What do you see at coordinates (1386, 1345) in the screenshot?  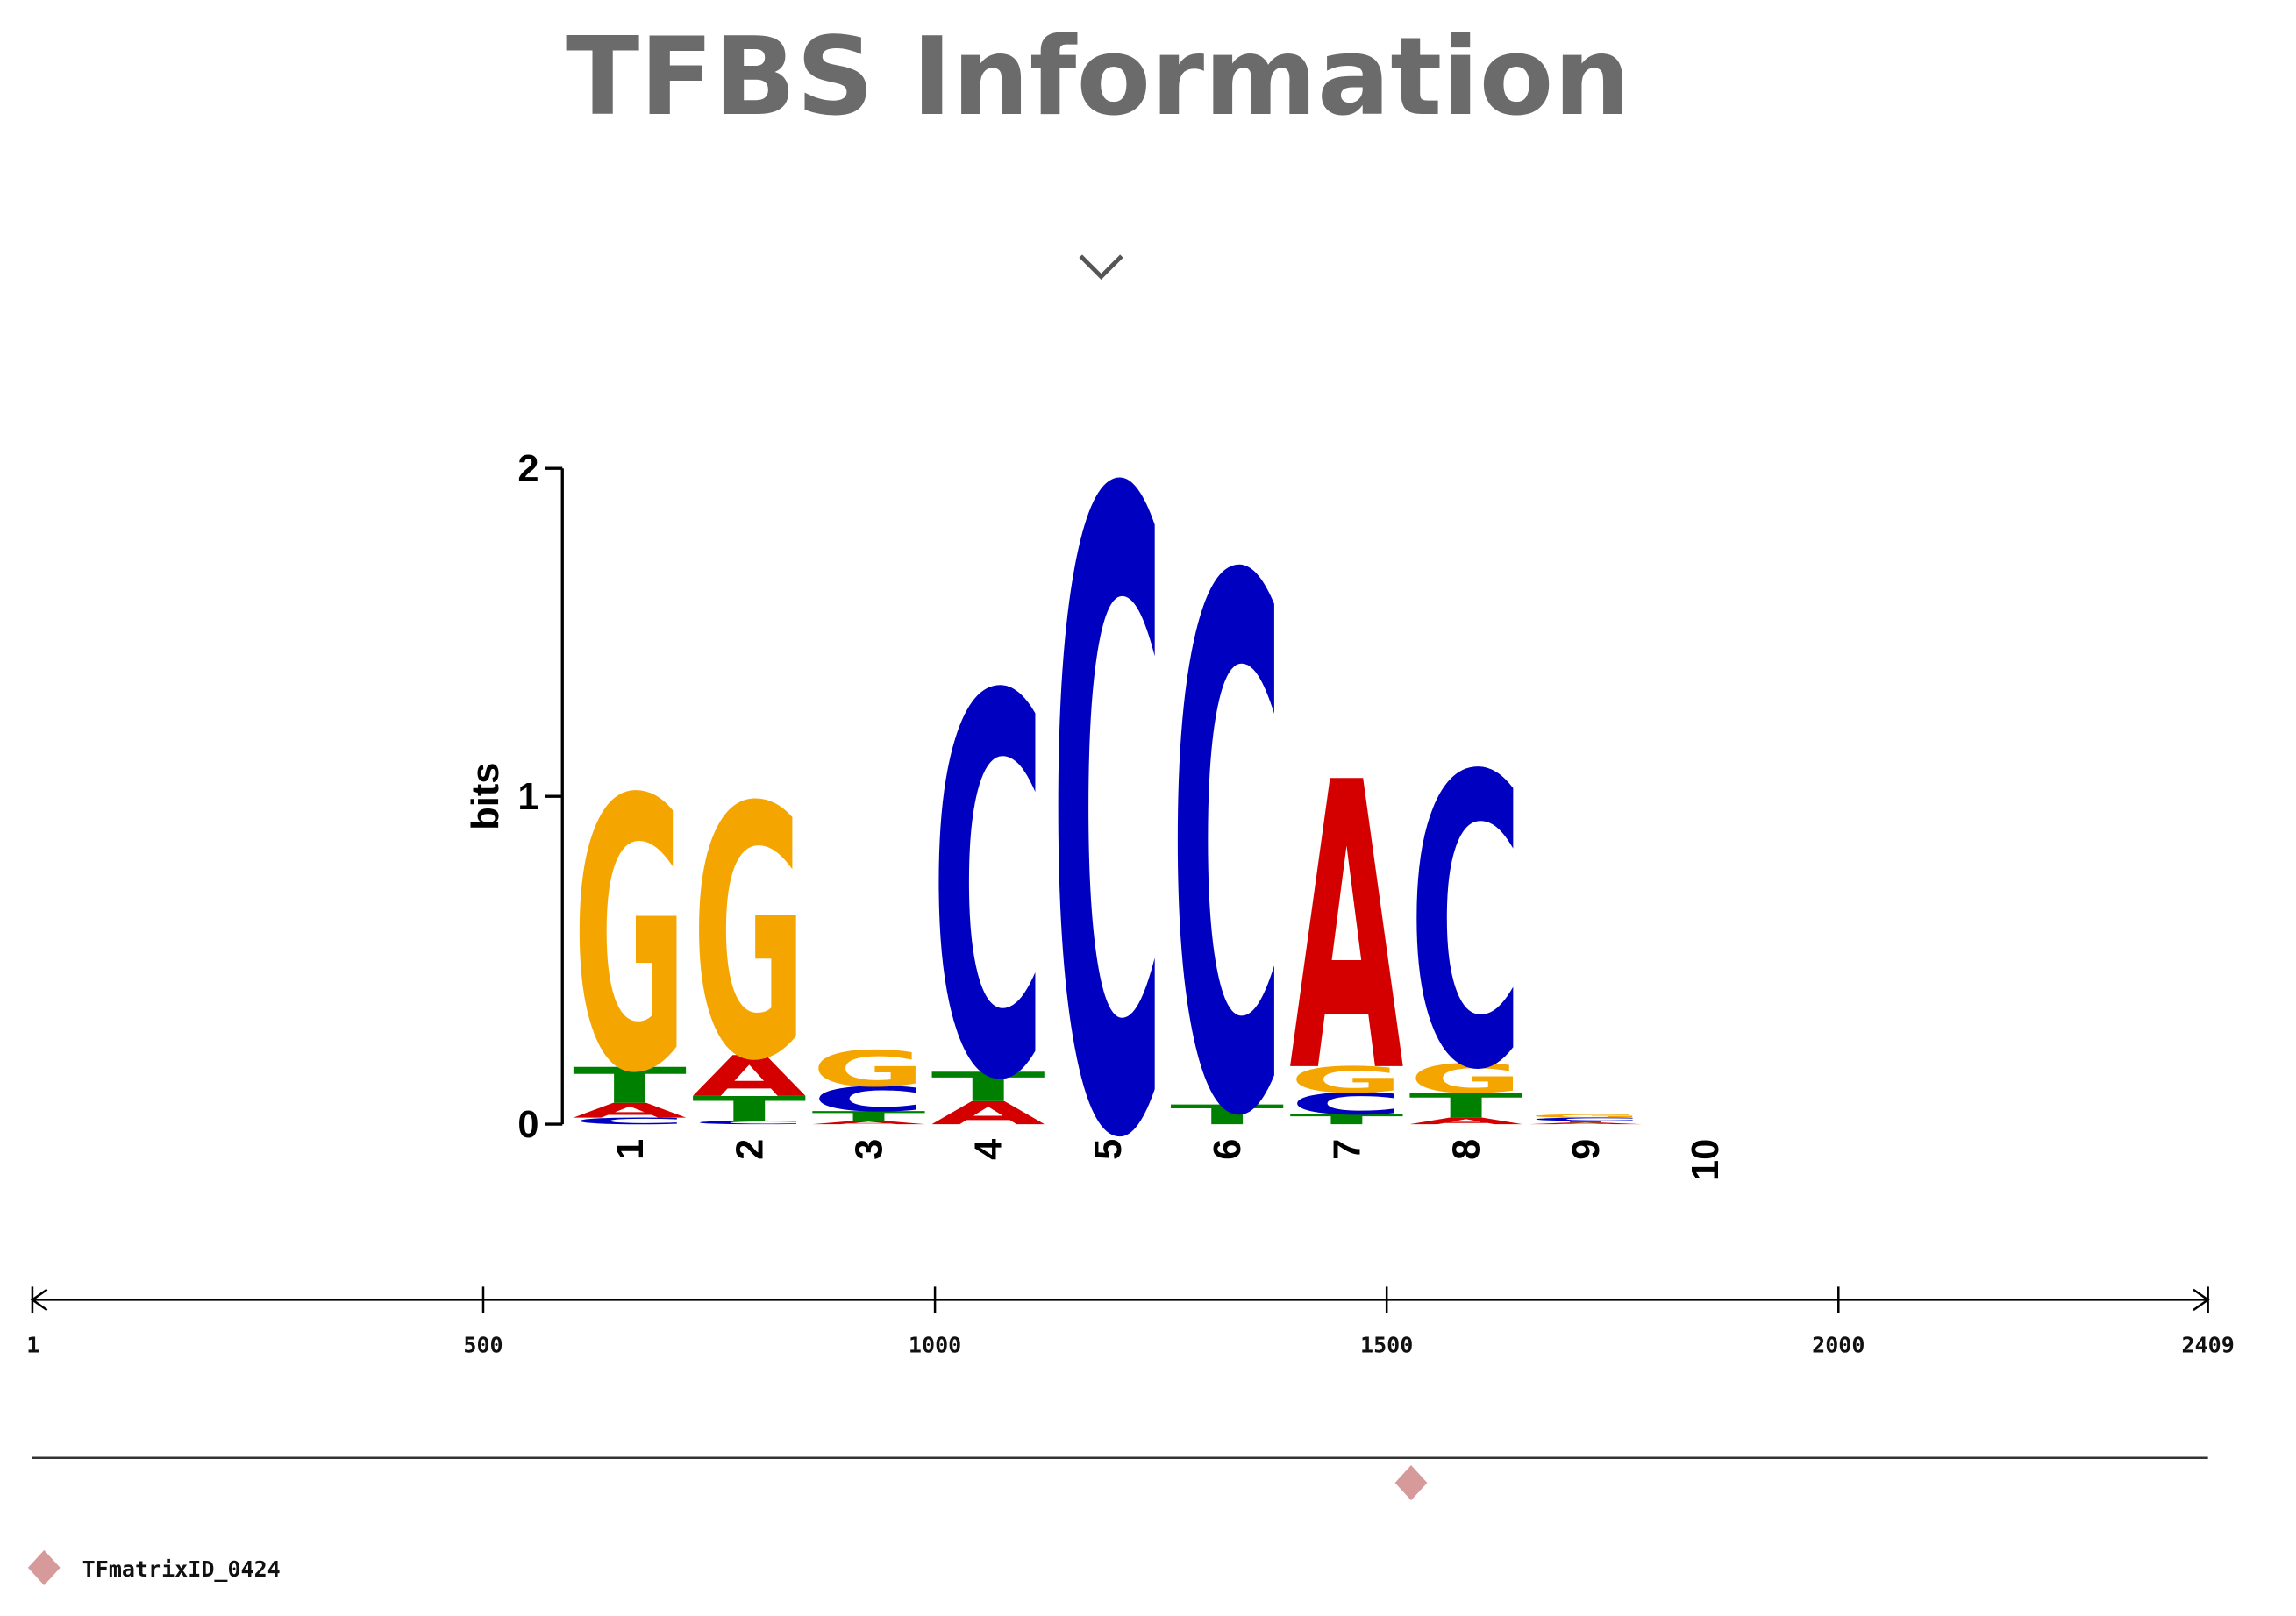 I see `x-tick-label: 1500` at bounding box center [1386, 1345].